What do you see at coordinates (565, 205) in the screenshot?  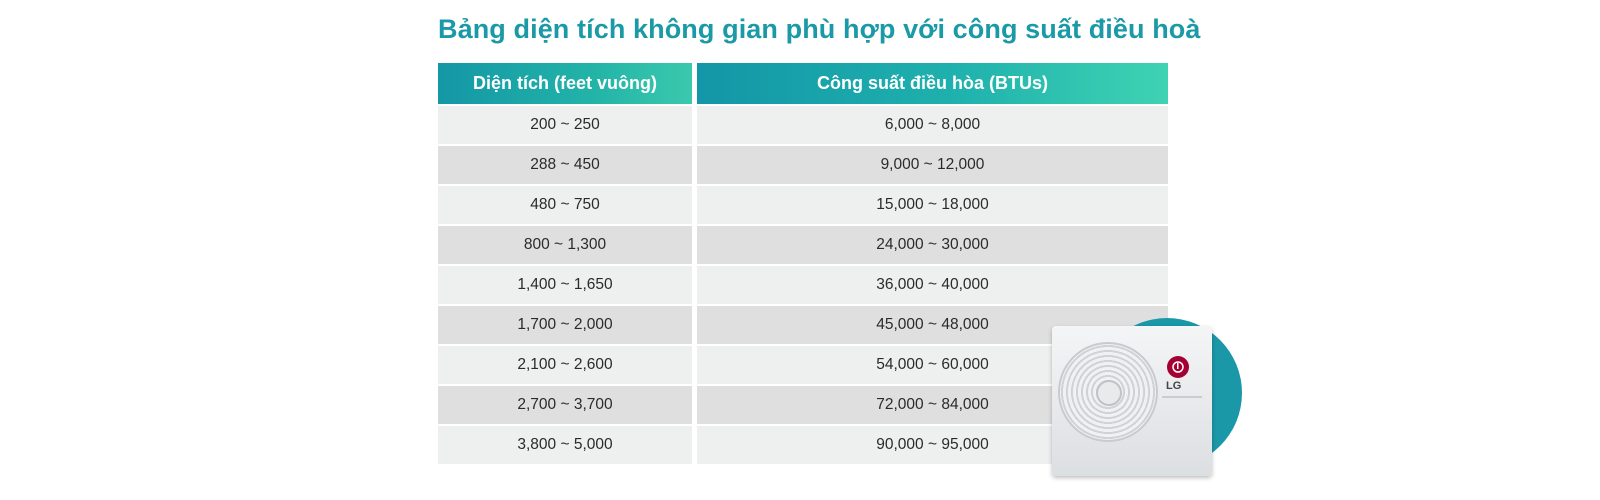 I see `cell-area: 480 ~ 750` at bounding box center [565, 205].